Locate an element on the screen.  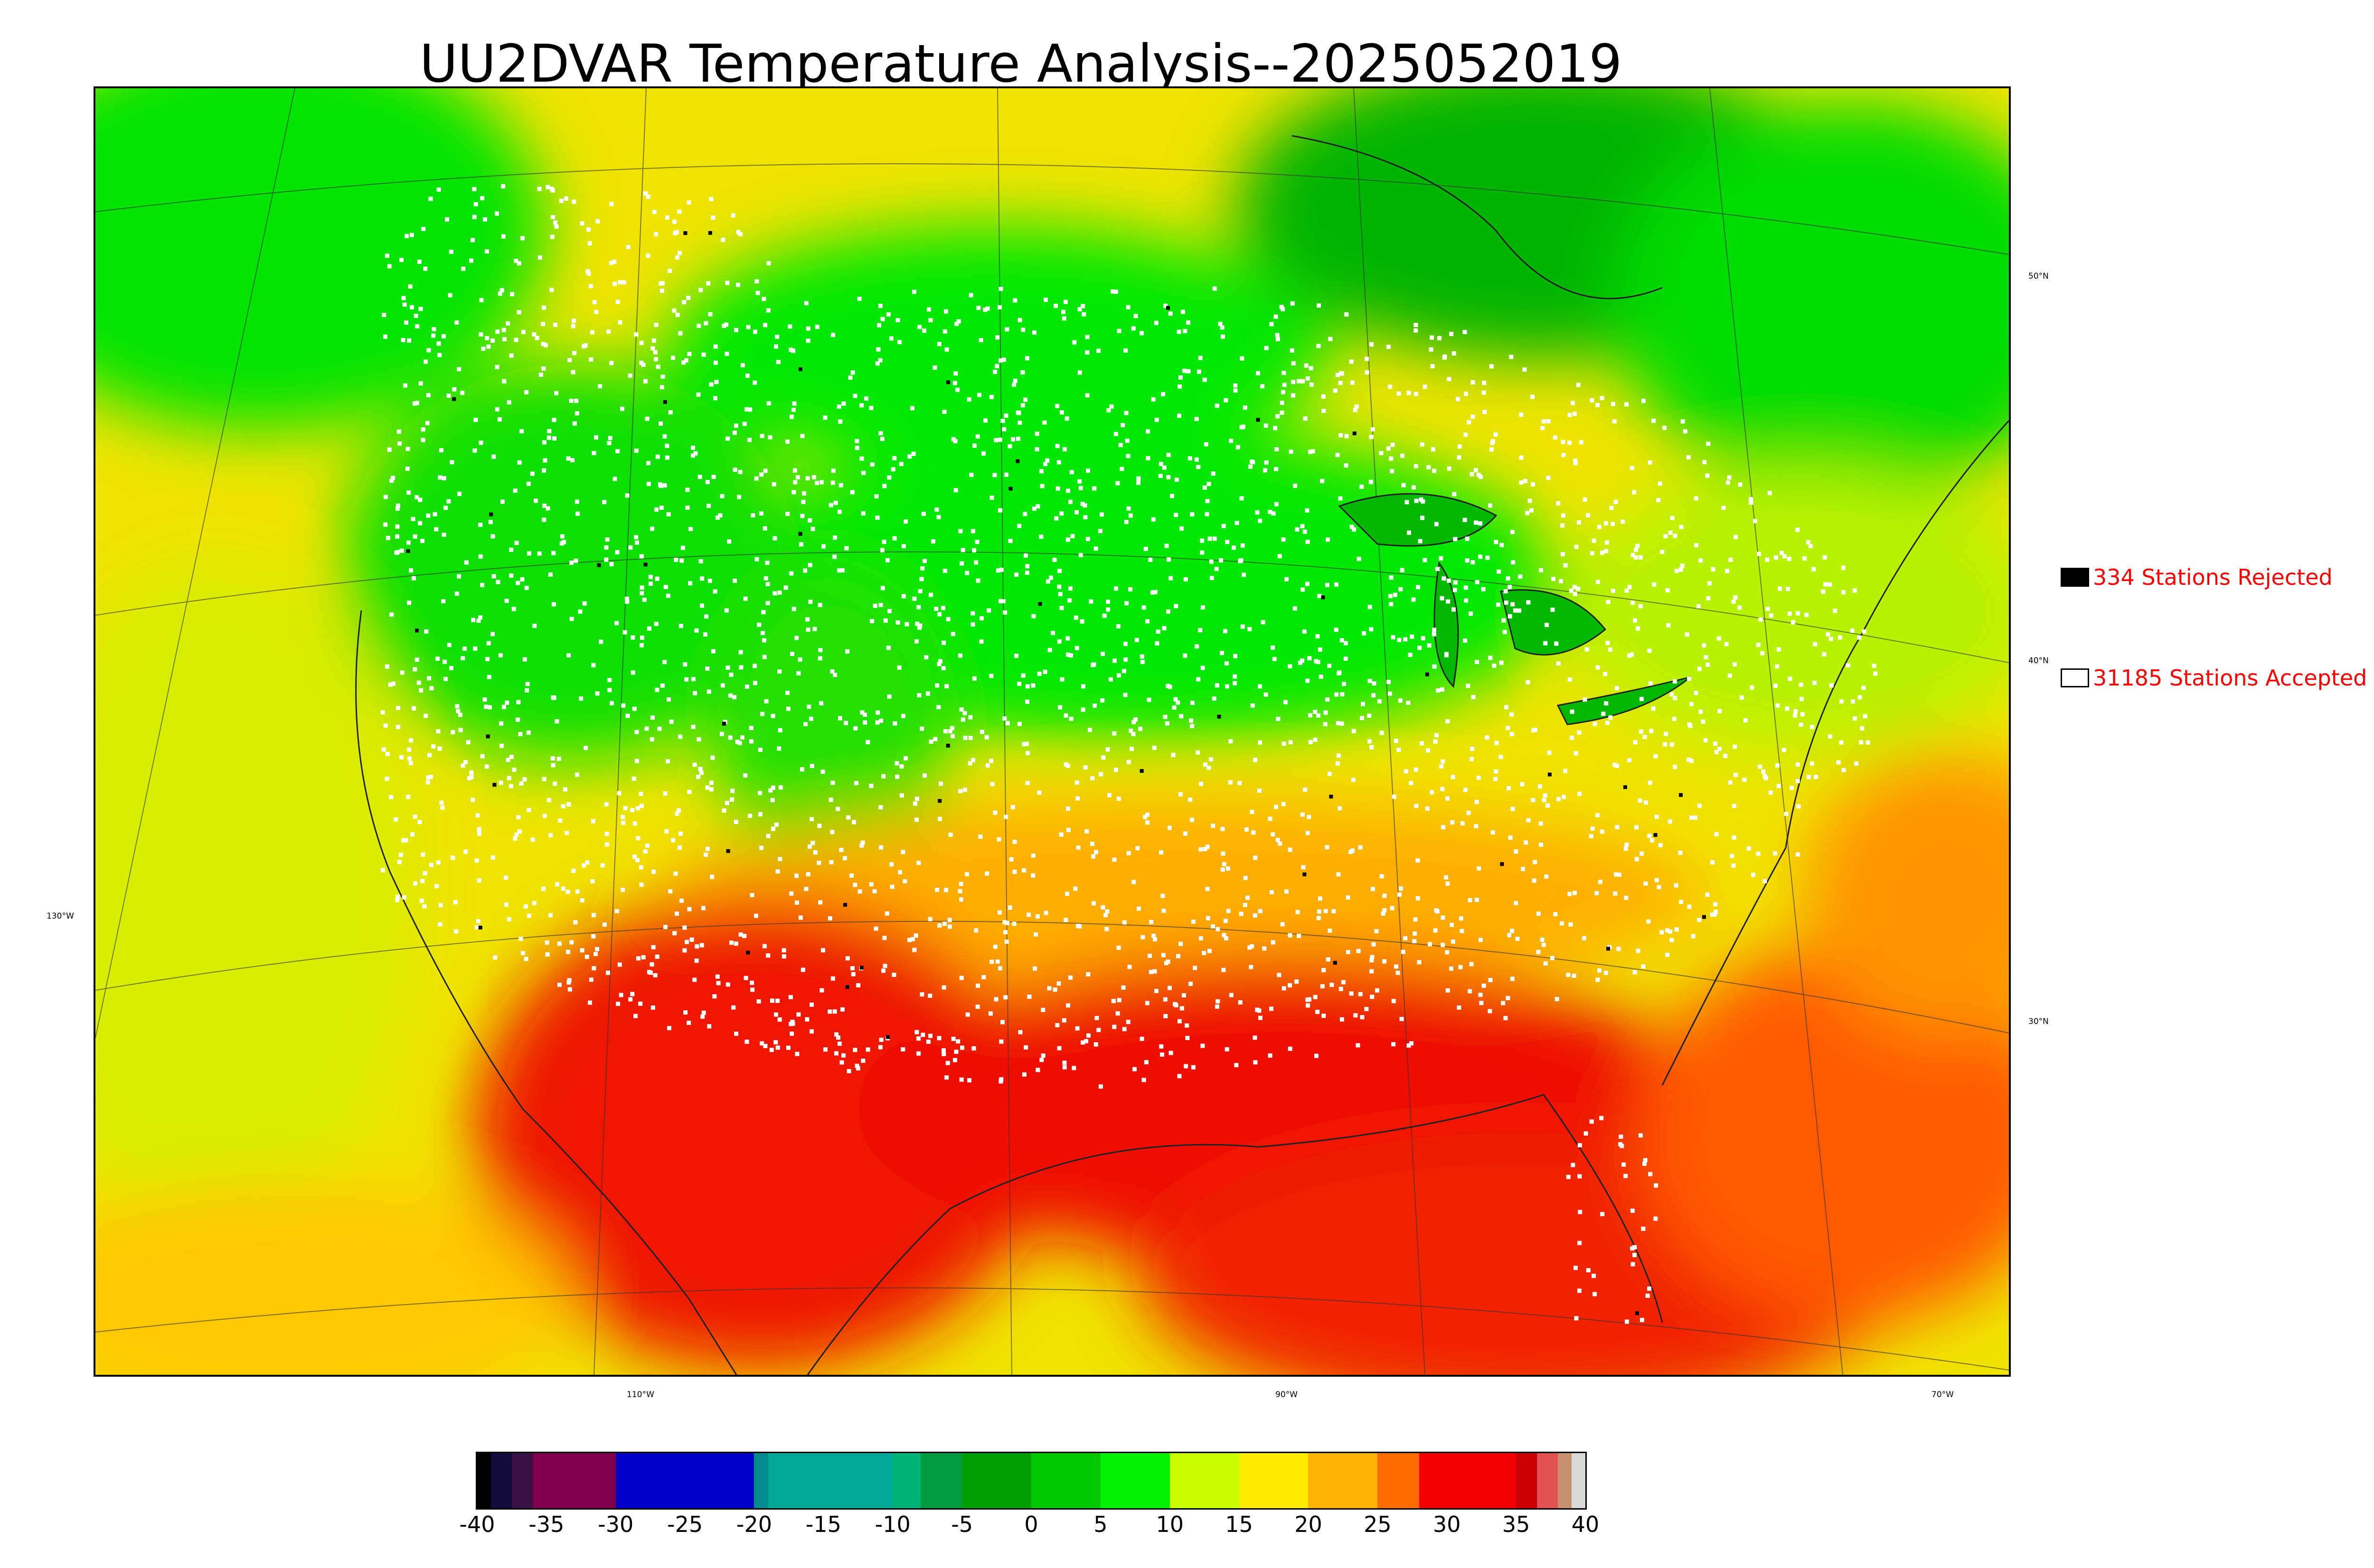
colorbar-tick-label: -40 is located at coordinates (477, 1525).